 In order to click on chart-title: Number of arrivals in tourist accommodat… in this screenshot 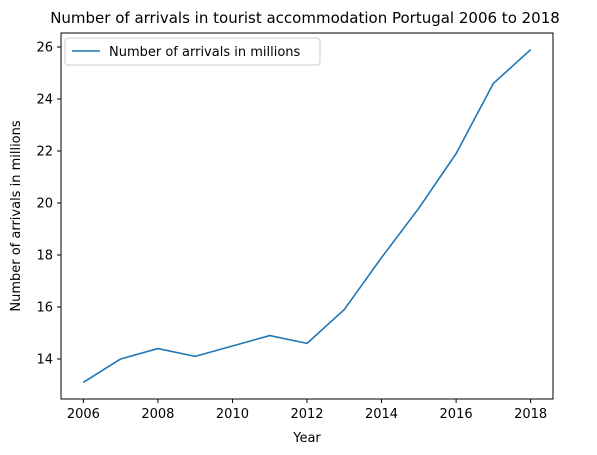, I will do `click(305, 18)`.